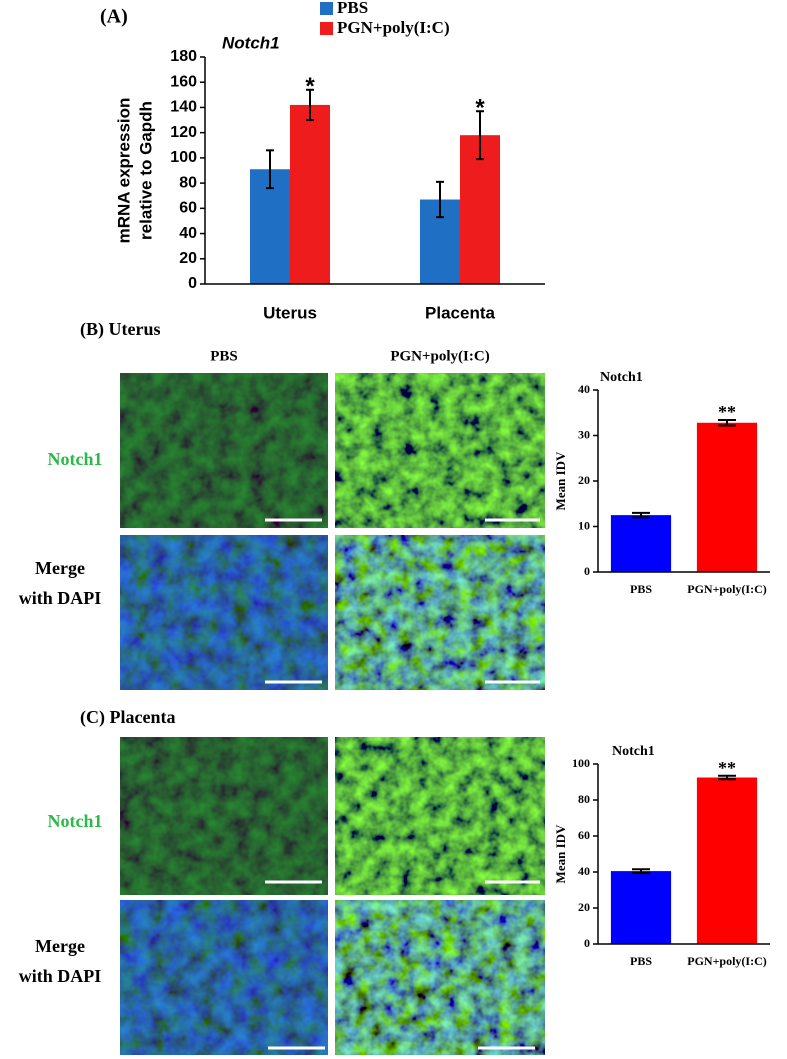  I want to click on y-tick-label: 160, so click(183, 81).